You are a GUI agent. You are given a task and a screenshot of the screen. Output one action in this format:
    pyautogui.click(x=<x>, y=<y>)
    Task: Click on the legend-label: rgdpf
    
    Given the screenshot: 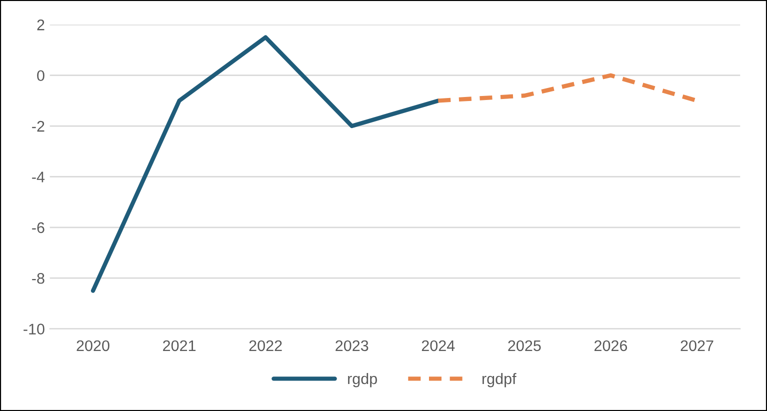 What is the action you would take?
    pyautogui.click(x=499, y=380)
    